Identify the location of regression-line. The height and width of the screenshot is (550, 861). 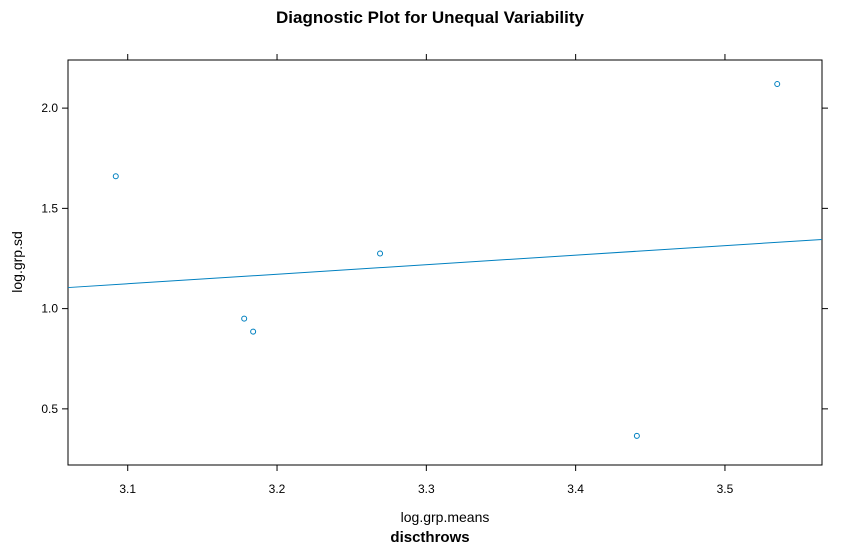
(445, 263).